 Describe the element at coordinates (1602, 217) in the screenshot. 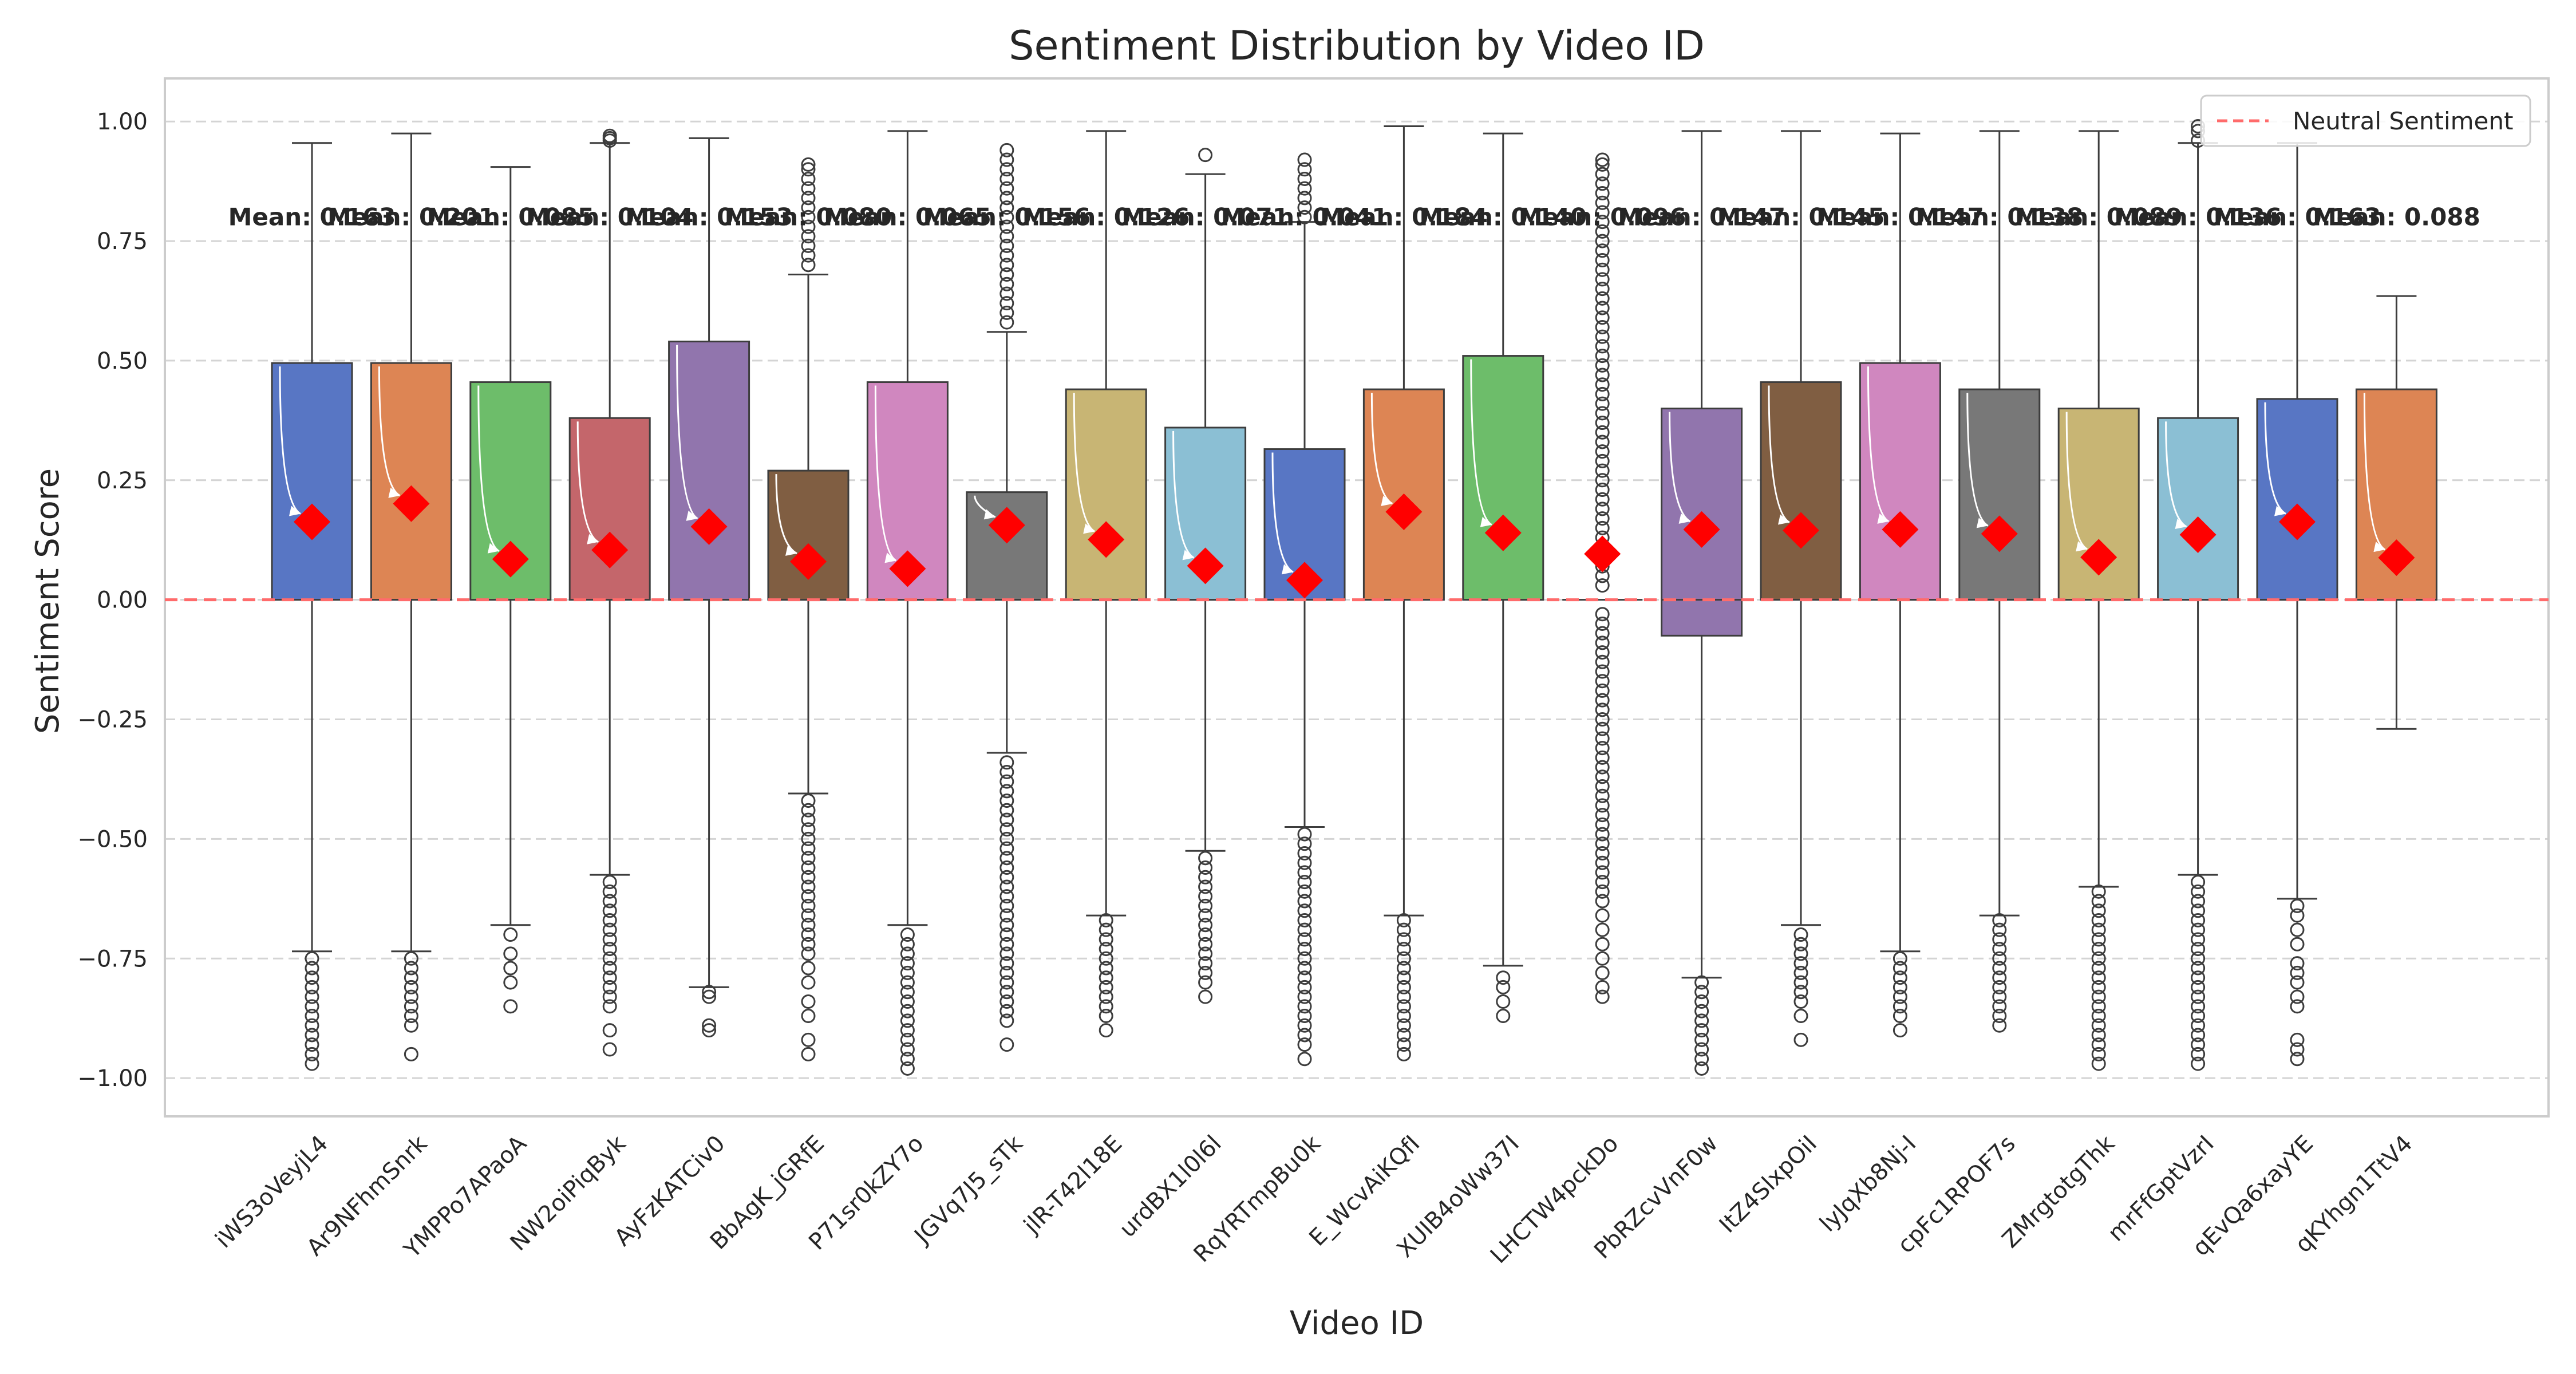

I see `mean-label: Mean: 0.096` at that location.